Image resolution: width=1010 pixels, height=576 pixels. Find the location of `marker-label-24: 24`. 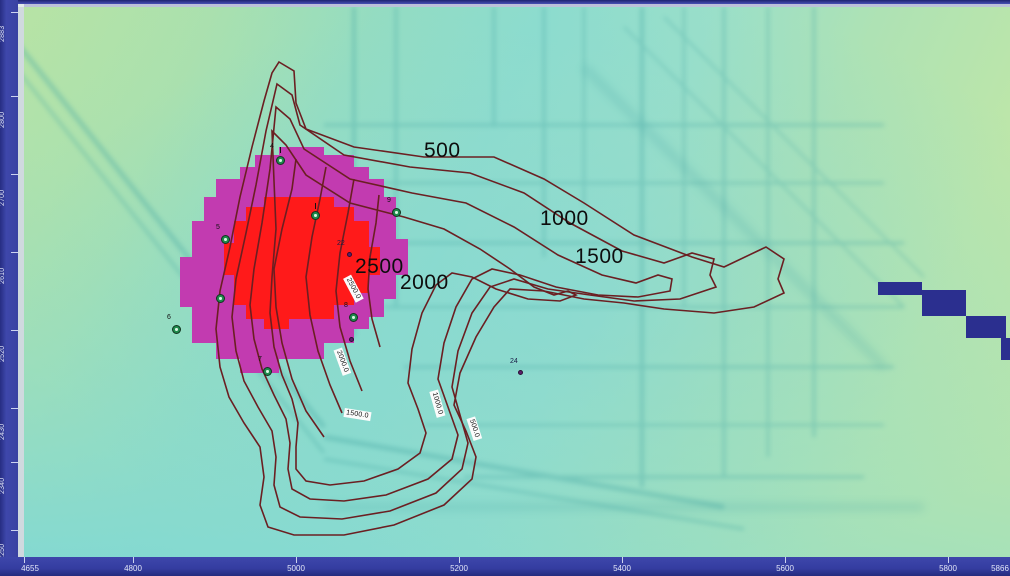

marker-label-24: 24 is located at coordinates (514, 361).